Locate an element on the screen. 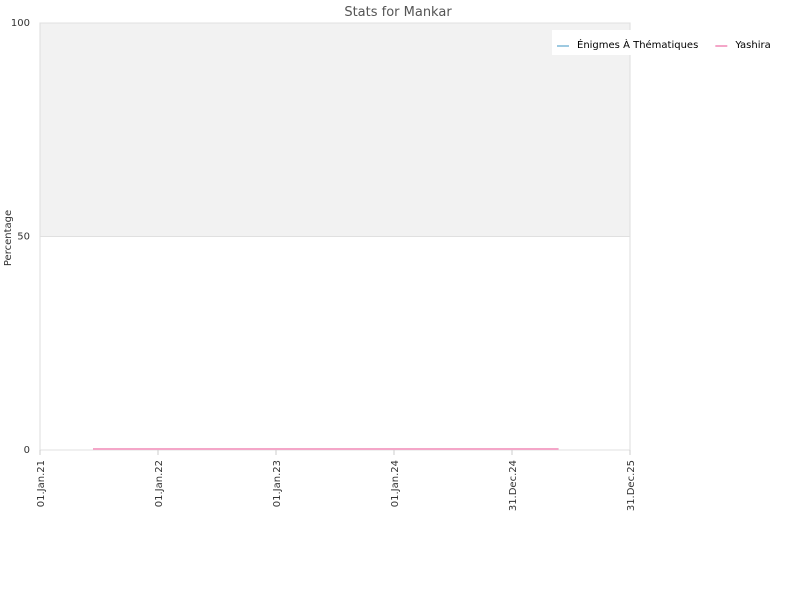  x-tick-label: 01.Jan.23 is located at coordinates (277, 483).